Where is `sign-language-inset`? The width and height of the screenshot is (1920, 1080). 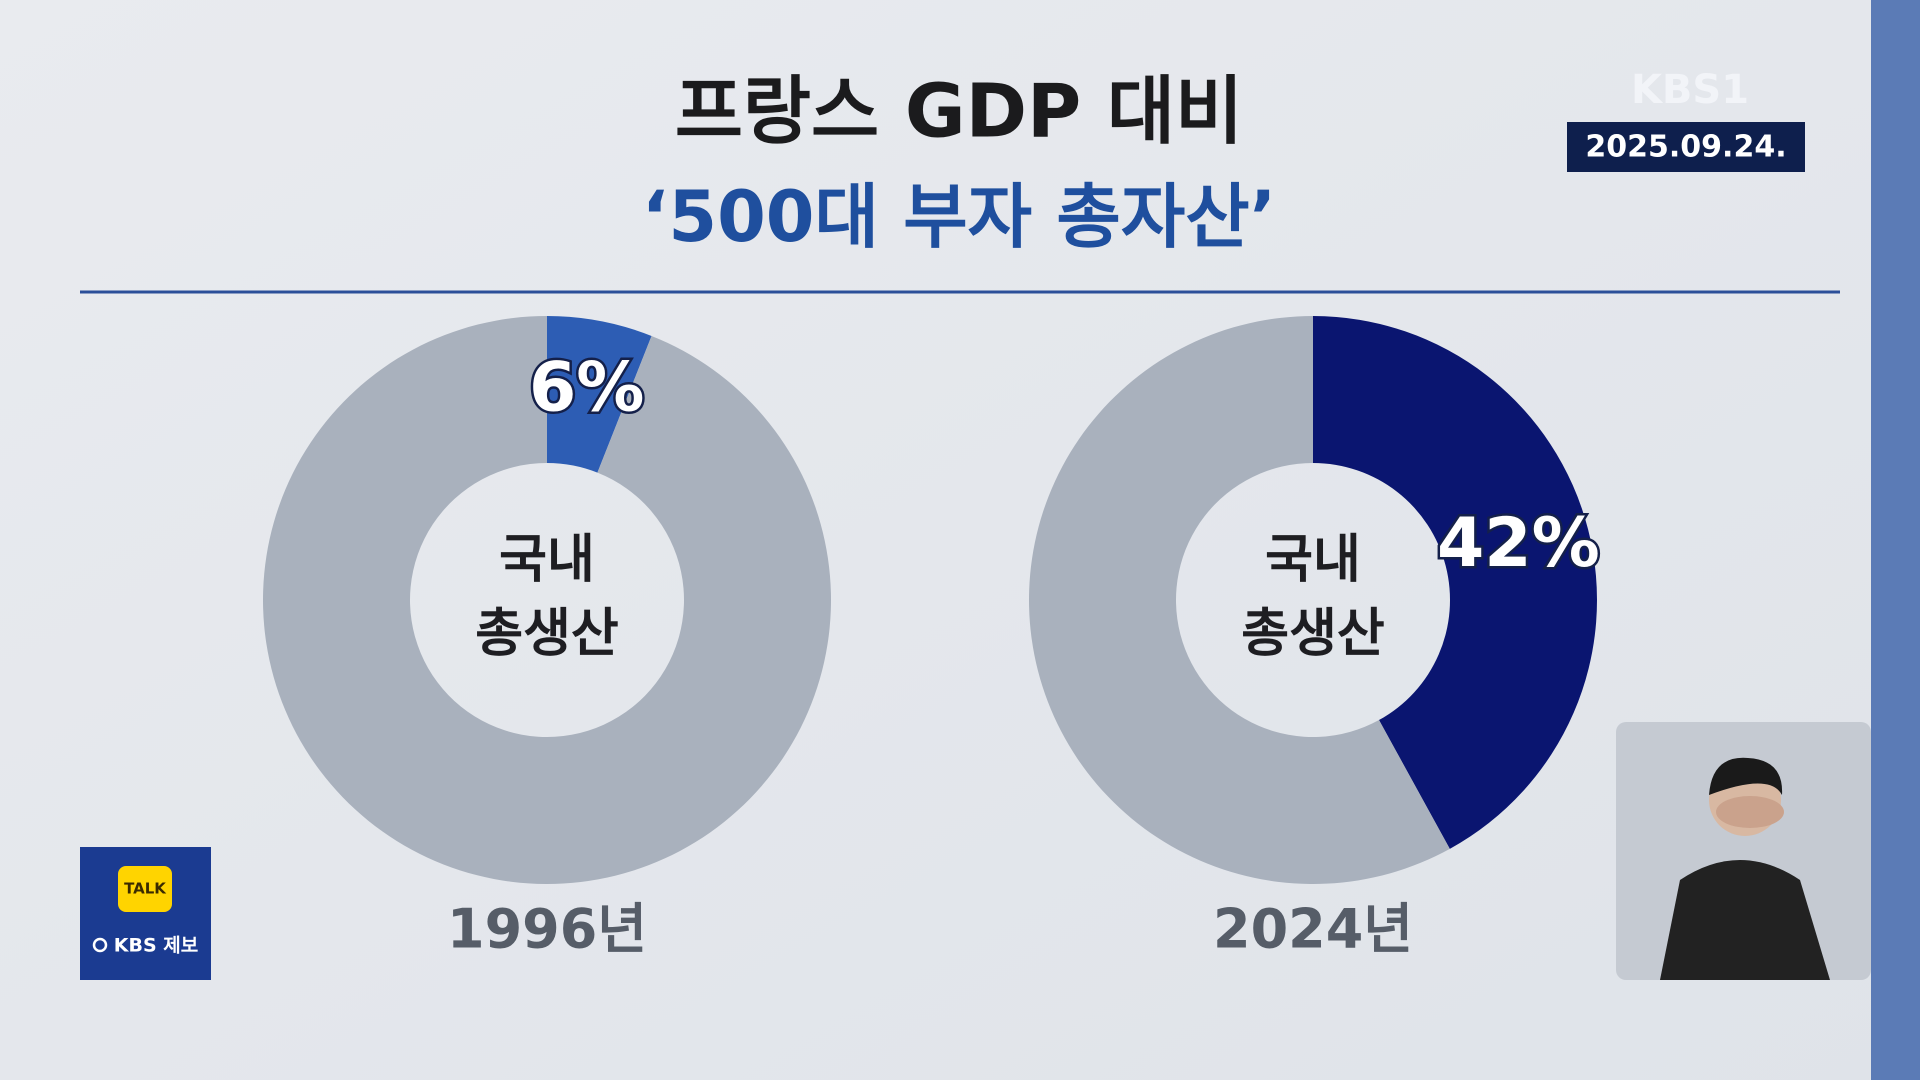
sign-language-inset is located at coordinates (1743, 851).